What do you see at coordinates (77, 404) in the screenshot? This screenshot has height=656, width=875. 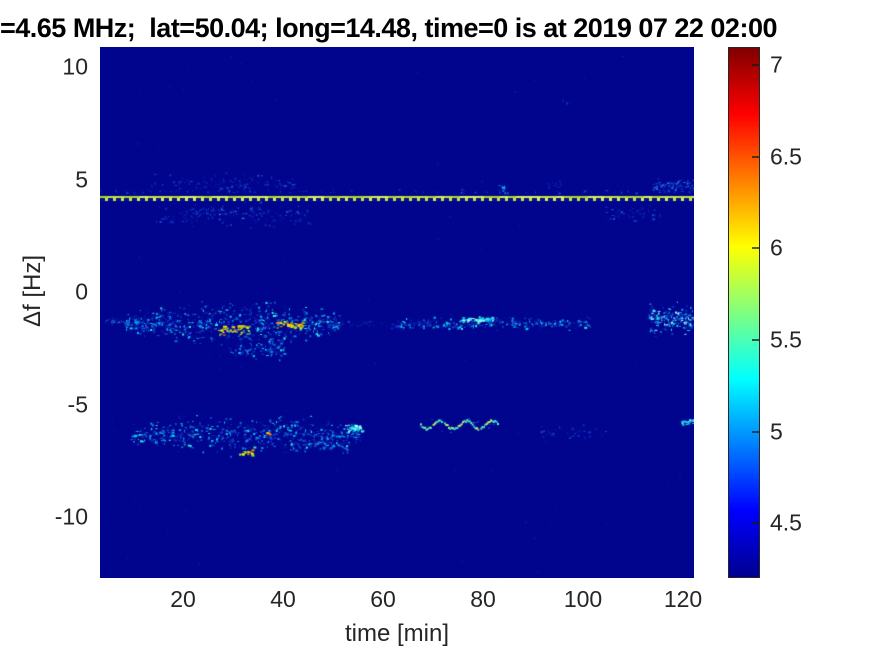 I see `y-tick-label: -5` at bounding box center [77, 404].